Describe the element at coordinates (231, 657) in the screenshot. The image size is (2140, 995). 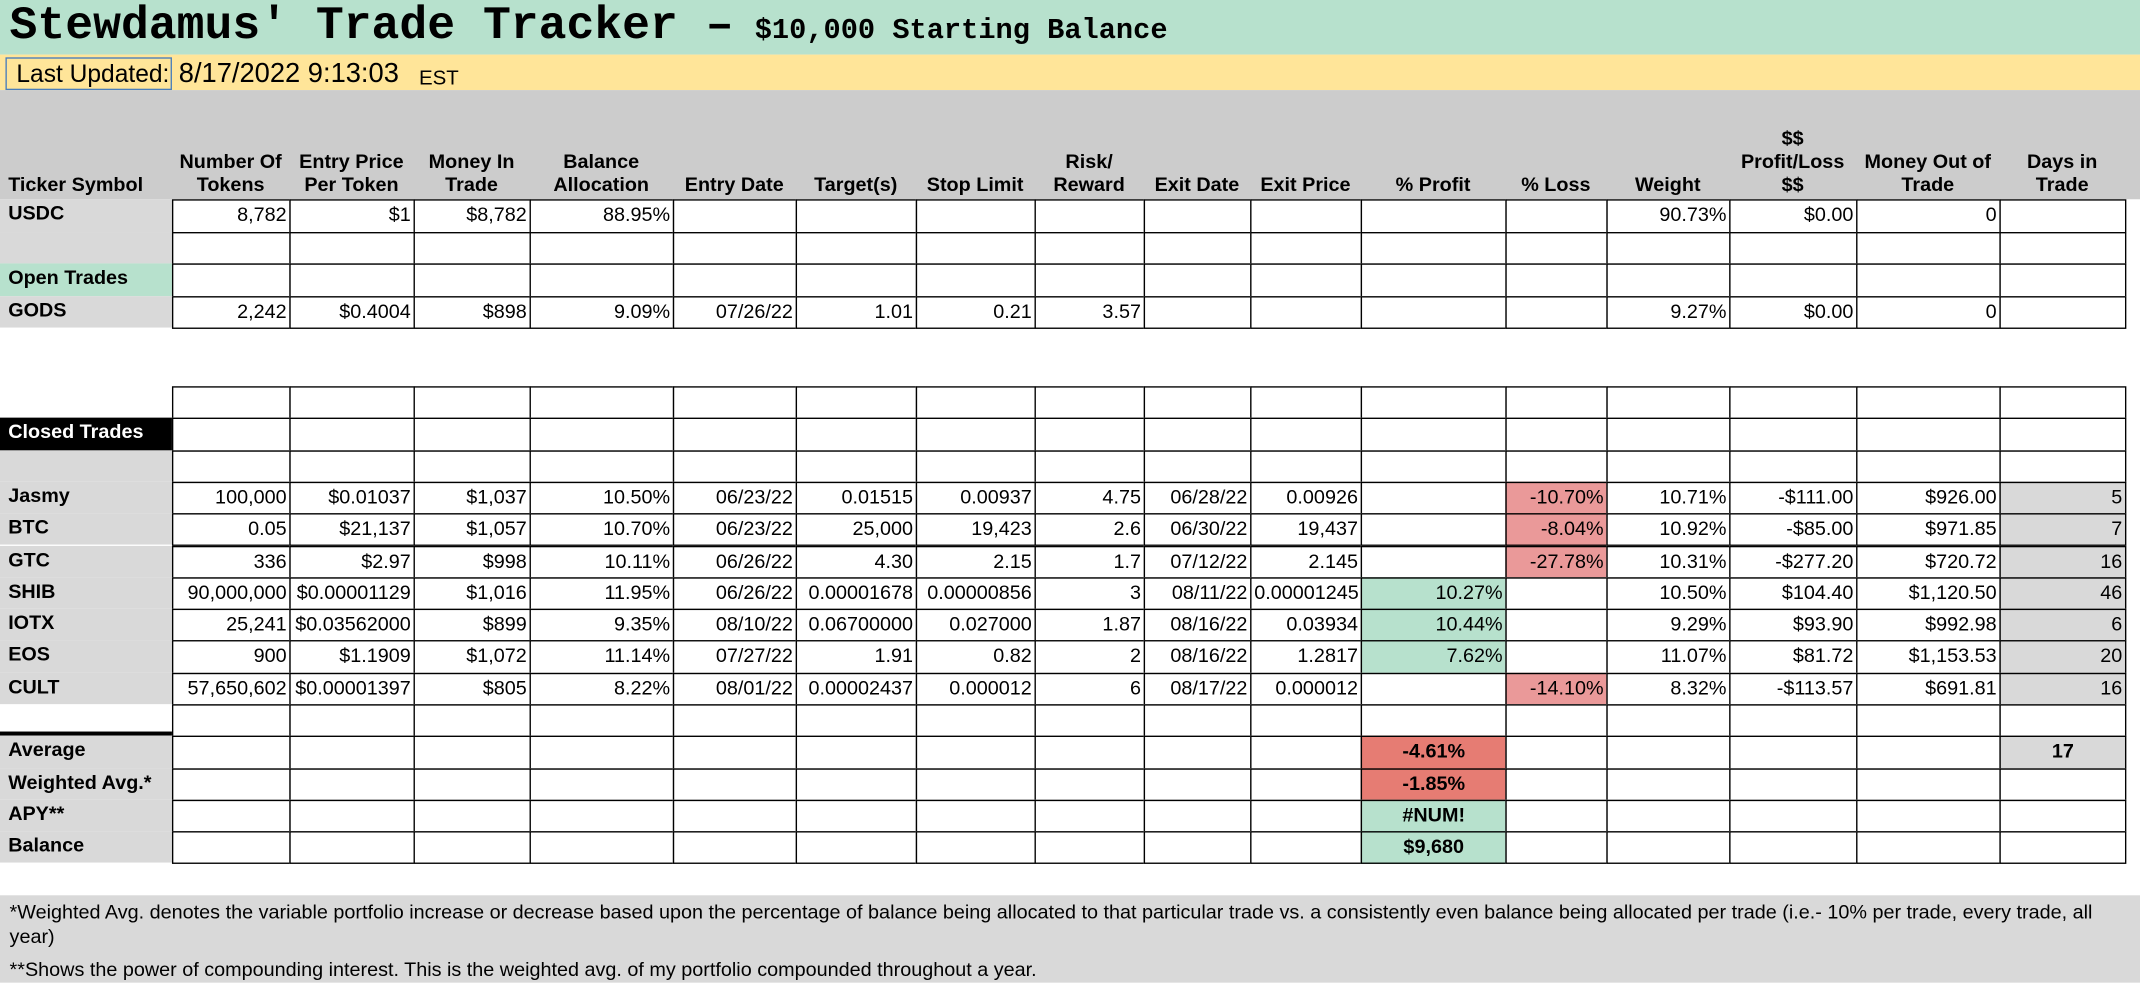
I see `table-cell: 900` at that location.